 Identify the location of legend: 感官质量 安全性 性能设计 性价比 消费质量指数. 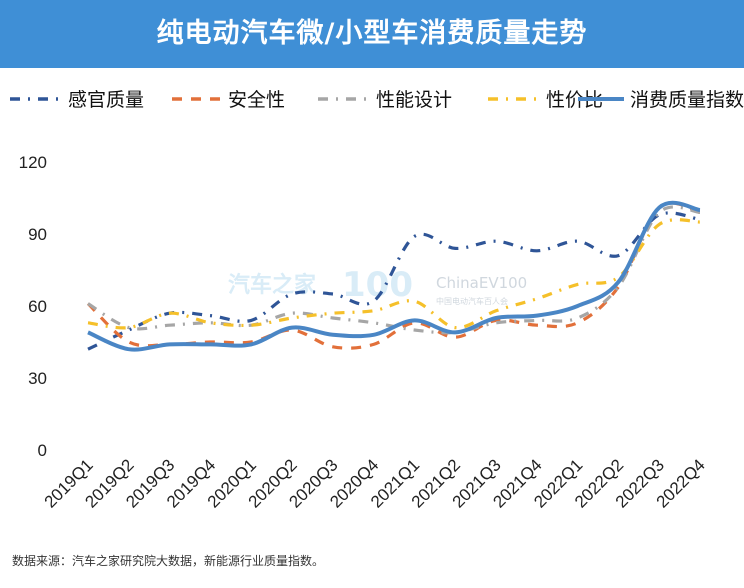
(377, 100).